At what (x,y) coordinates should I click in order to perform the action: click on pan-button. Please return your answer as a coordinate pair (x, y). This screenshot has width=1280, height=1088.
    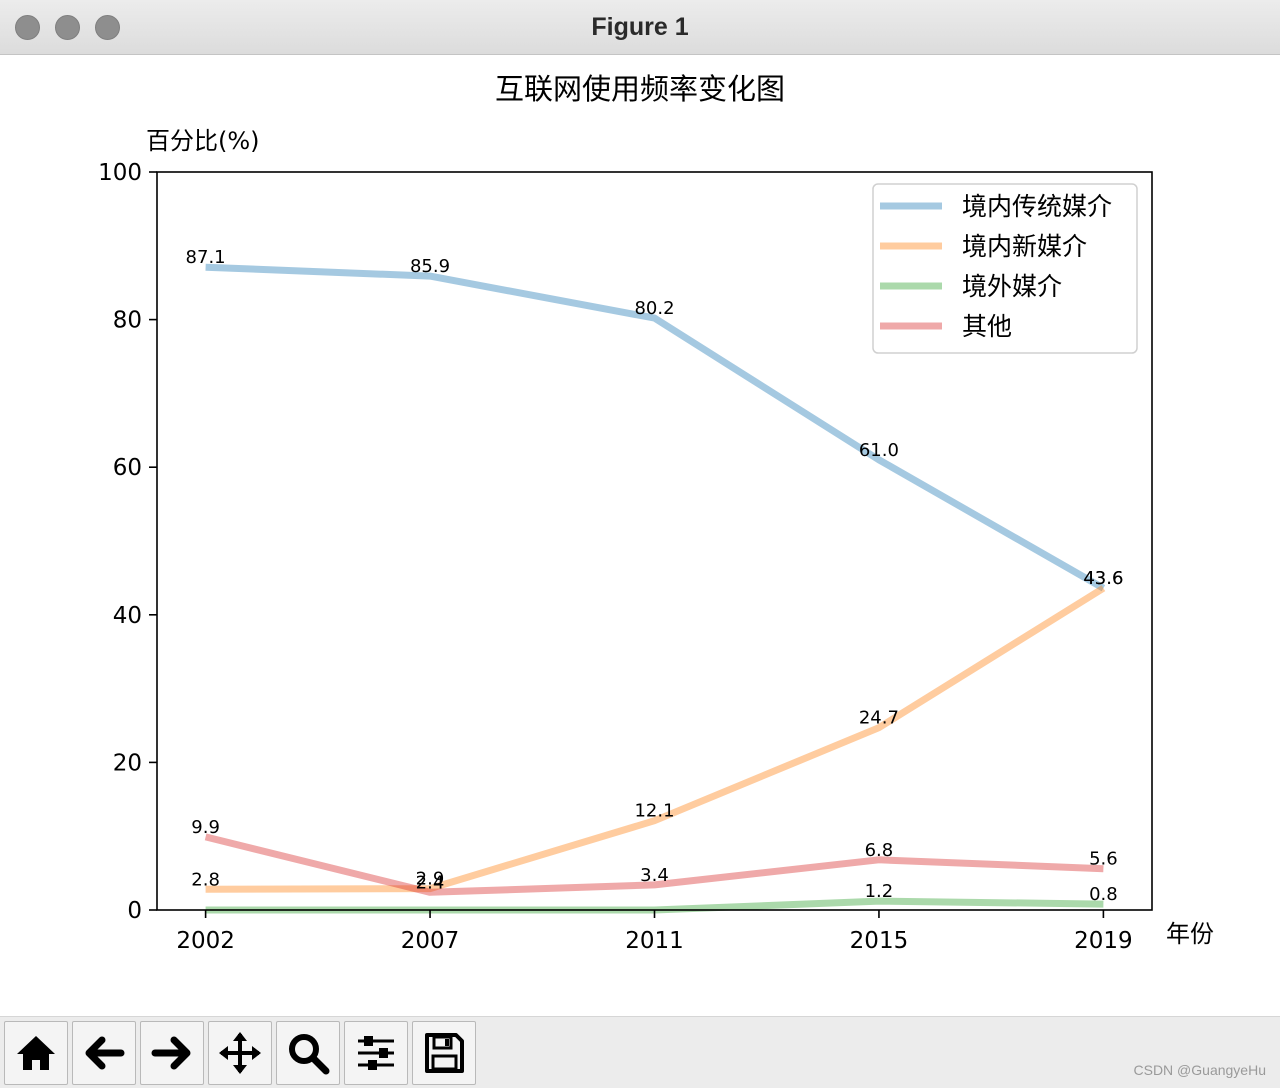
    Looking at the image, I should click on (240, 1053).